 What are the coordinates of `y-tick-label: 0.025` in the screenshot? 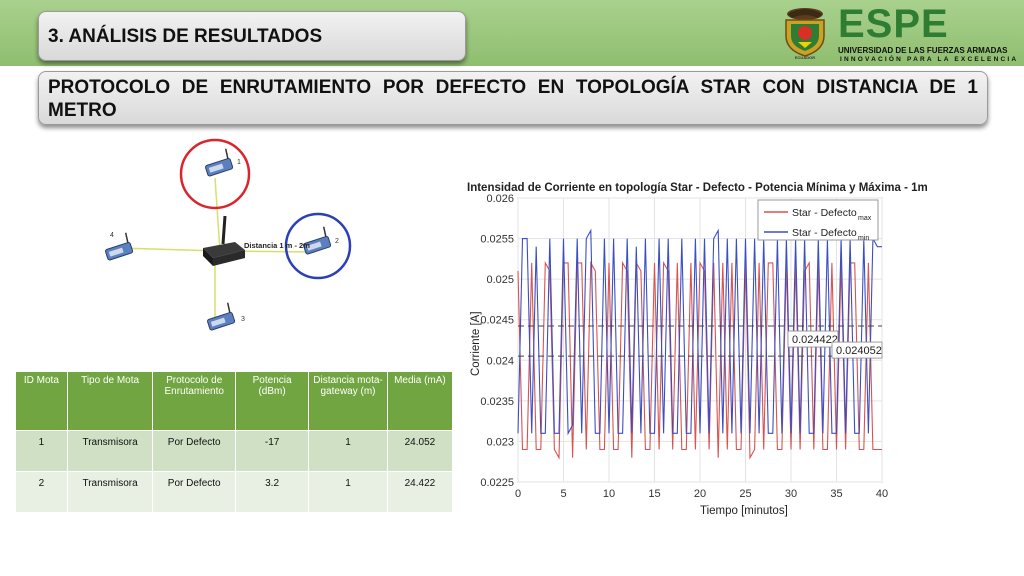 It's located at (500, 280).